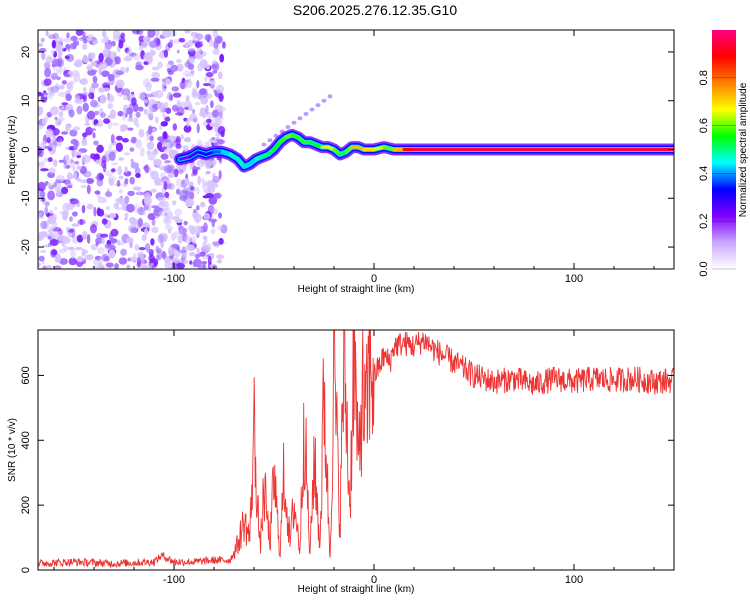  I want to click on spectrogram-ytick-label: 0, so click(26, 149).